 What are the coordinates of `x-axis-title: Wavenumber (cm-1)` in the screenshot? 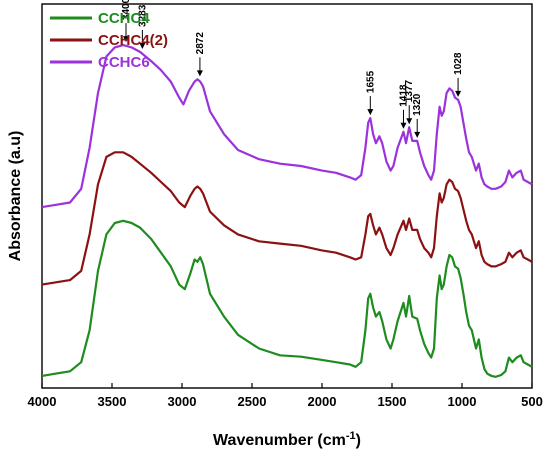 It's located at (287, 439).